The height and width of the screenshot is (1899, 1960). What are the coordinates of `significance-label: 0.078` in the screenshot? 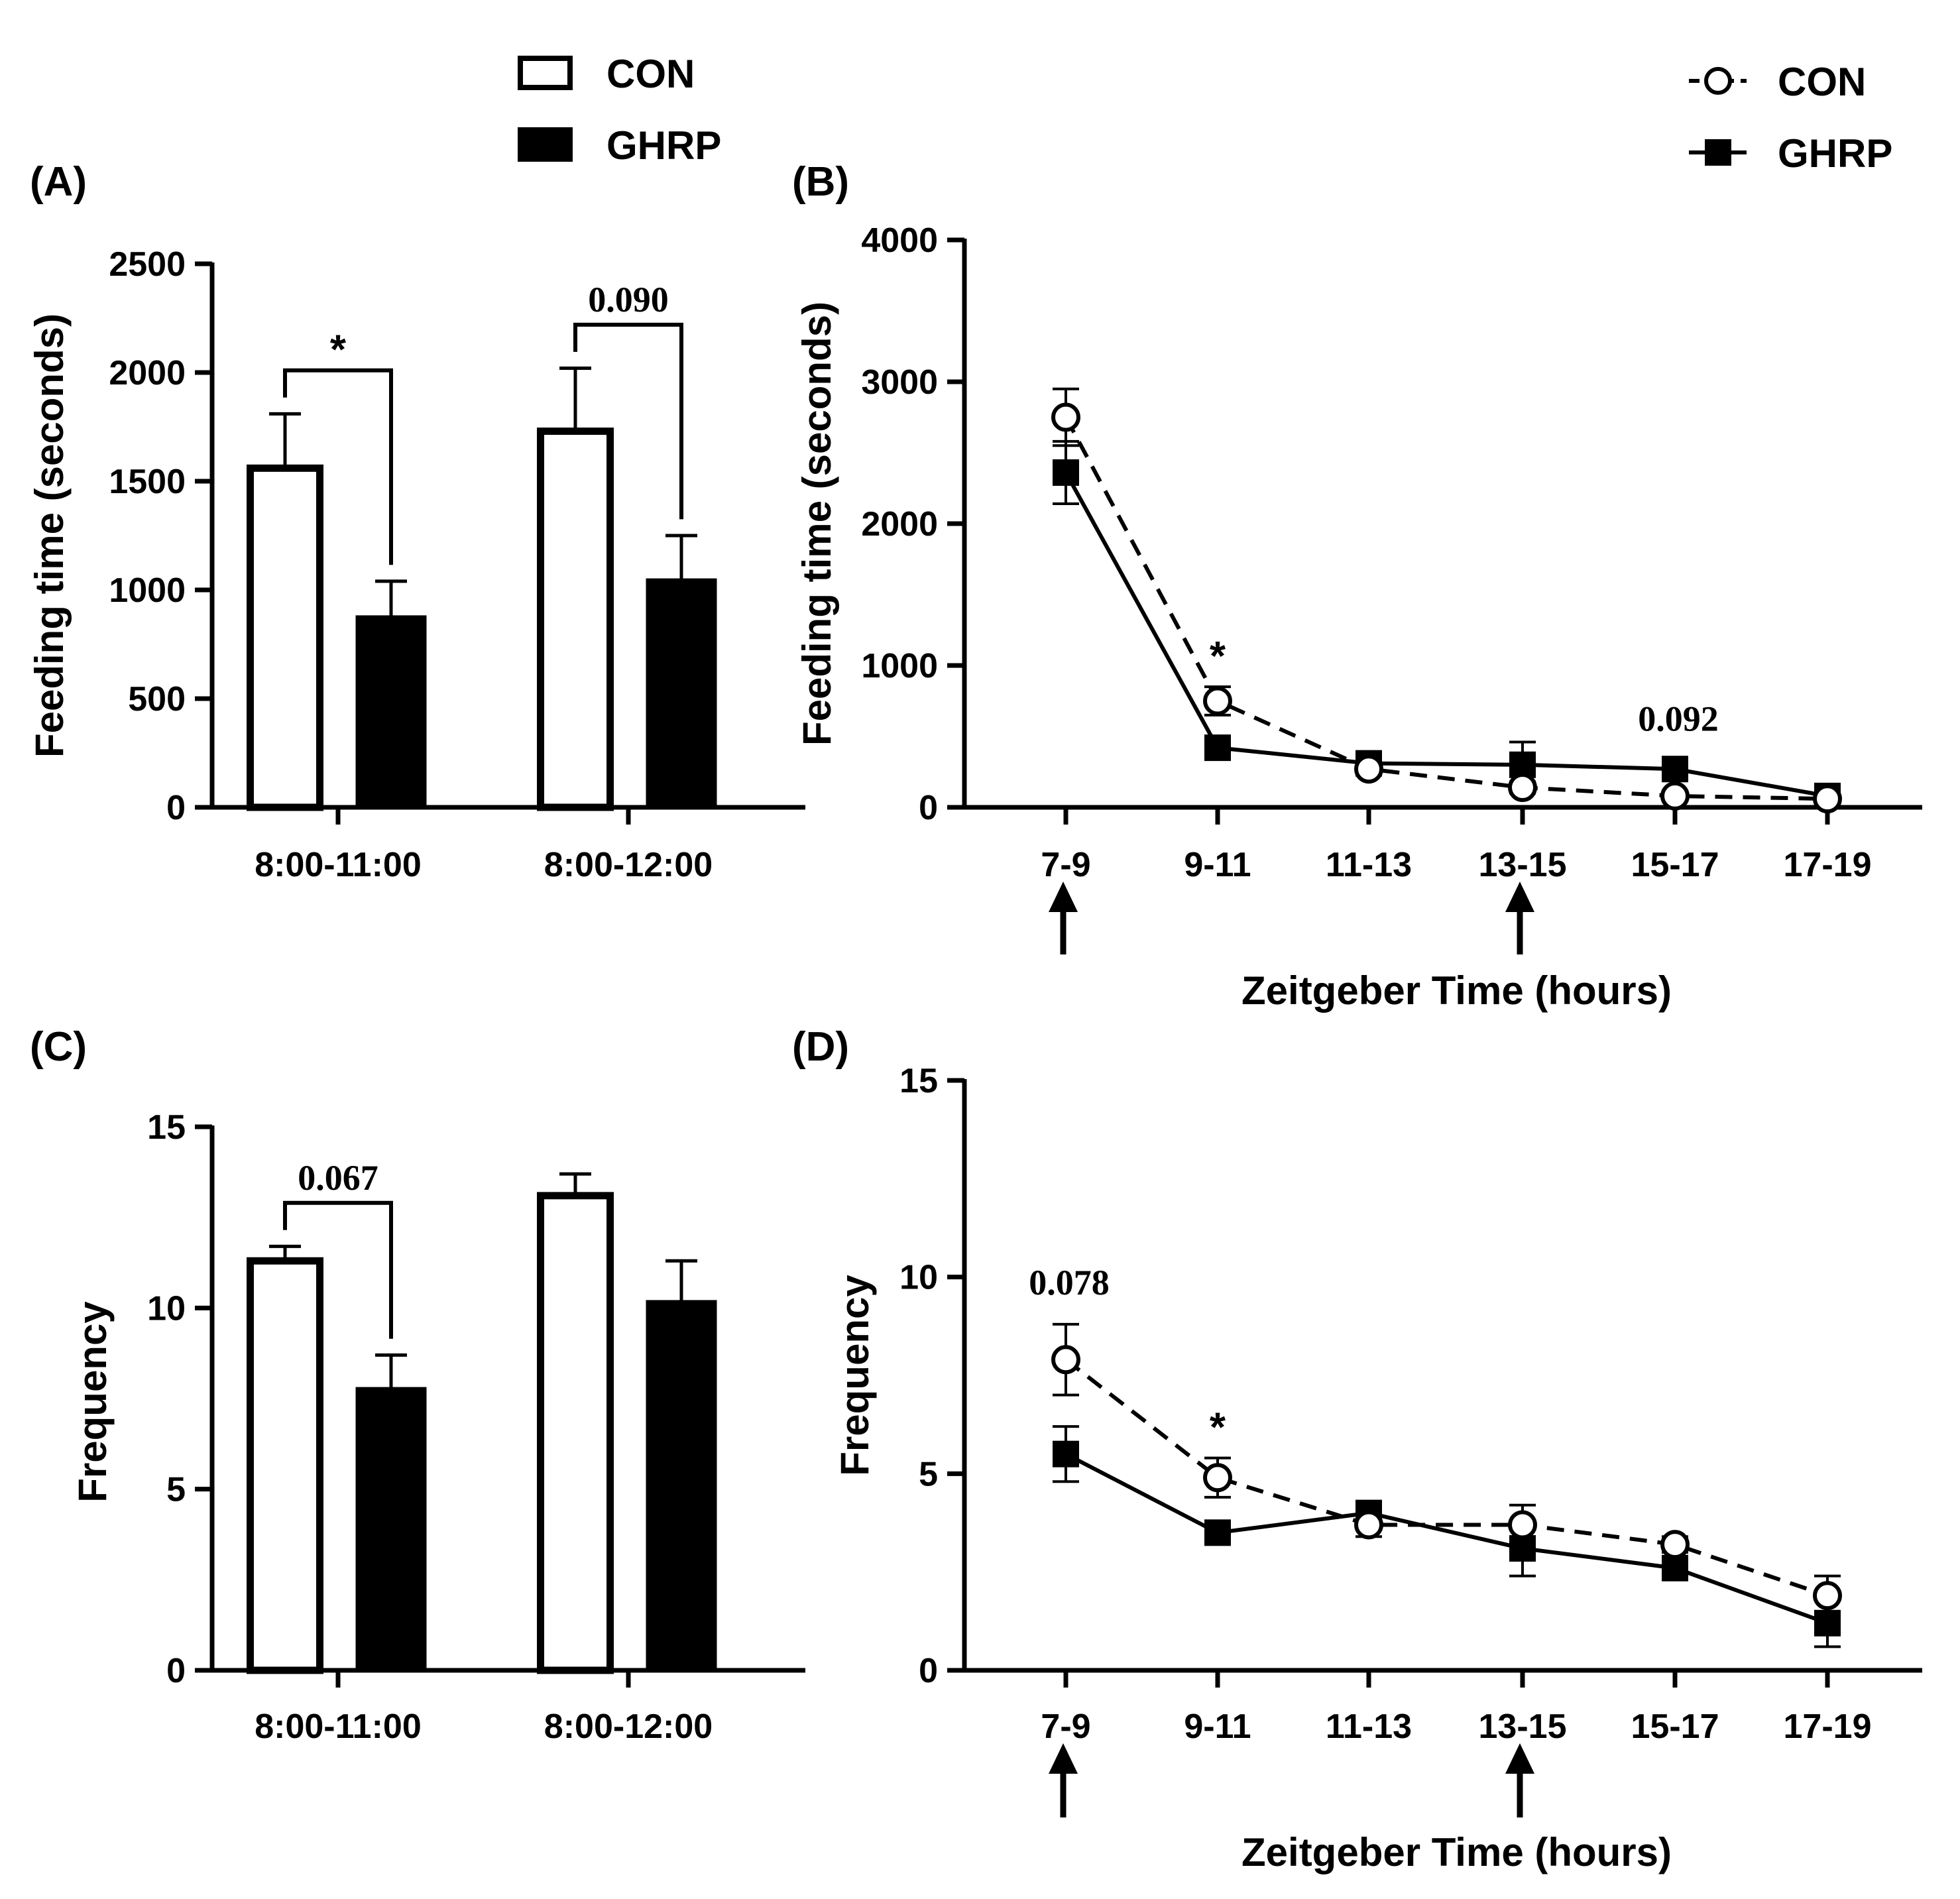 It's located at (1069, 1282).